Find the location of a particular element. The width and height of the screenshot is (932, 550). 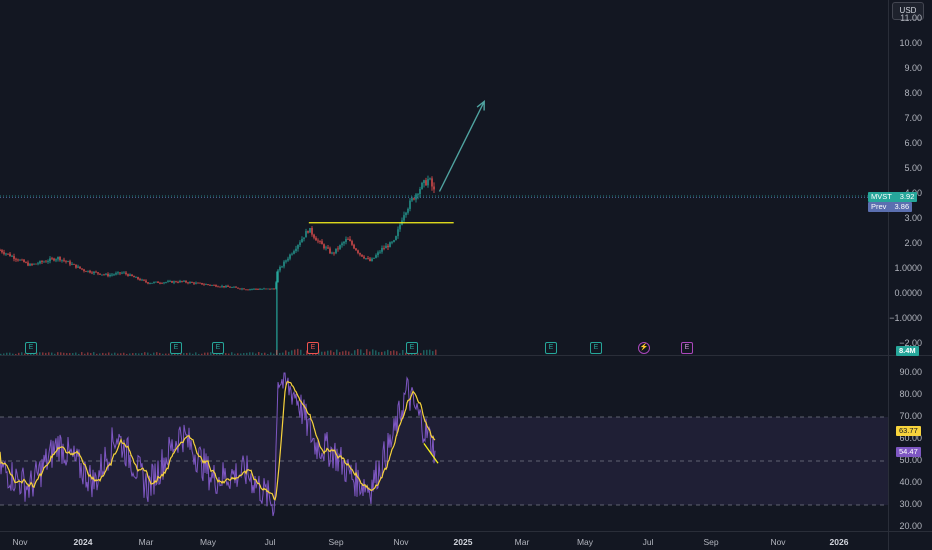

rsi-ma-tag: 63.77 is located at coordinates (908, 431).